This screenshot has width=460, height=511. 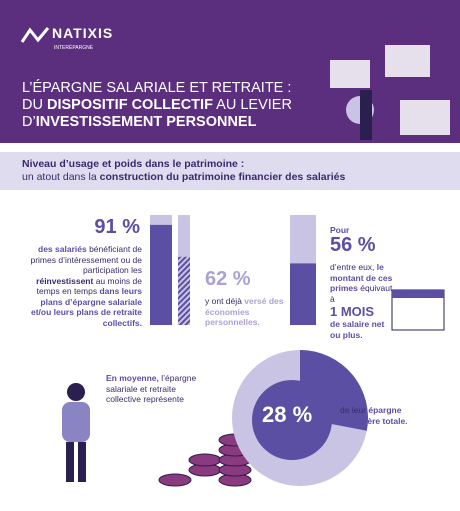 I want to click on text: 1 MOIS, so click(x=352, y=311).